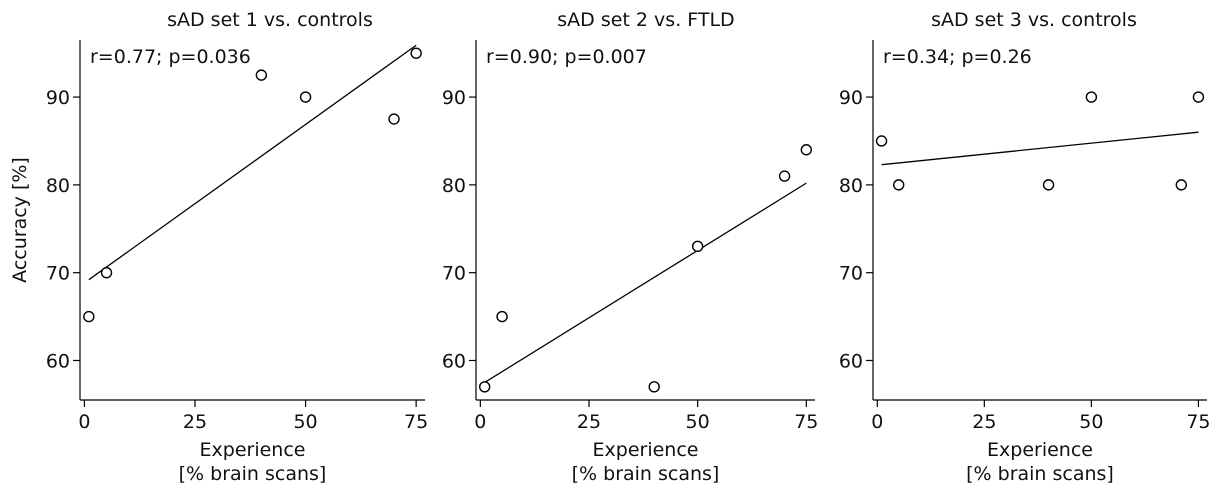  What do you see at coordinates (645, 20) in the screenshot?
I see `chart-title: sAD set 2 vs. FTLD` at bounding box center [645, 20].